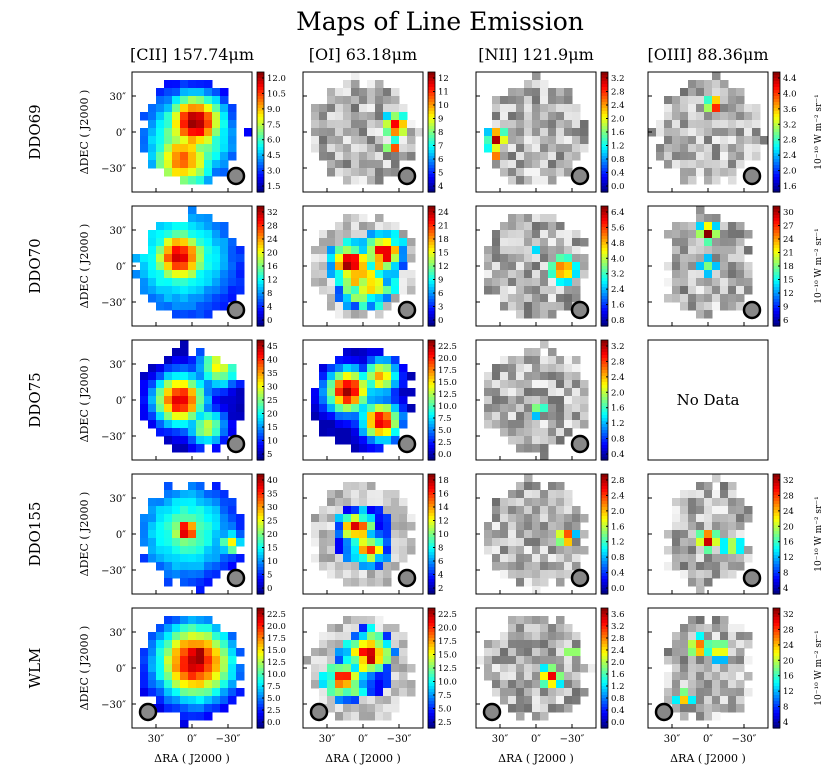 Image resolution: width=831 pixels, height=773 pixels. I want to click on row-label: WLM, so click(35, 668).